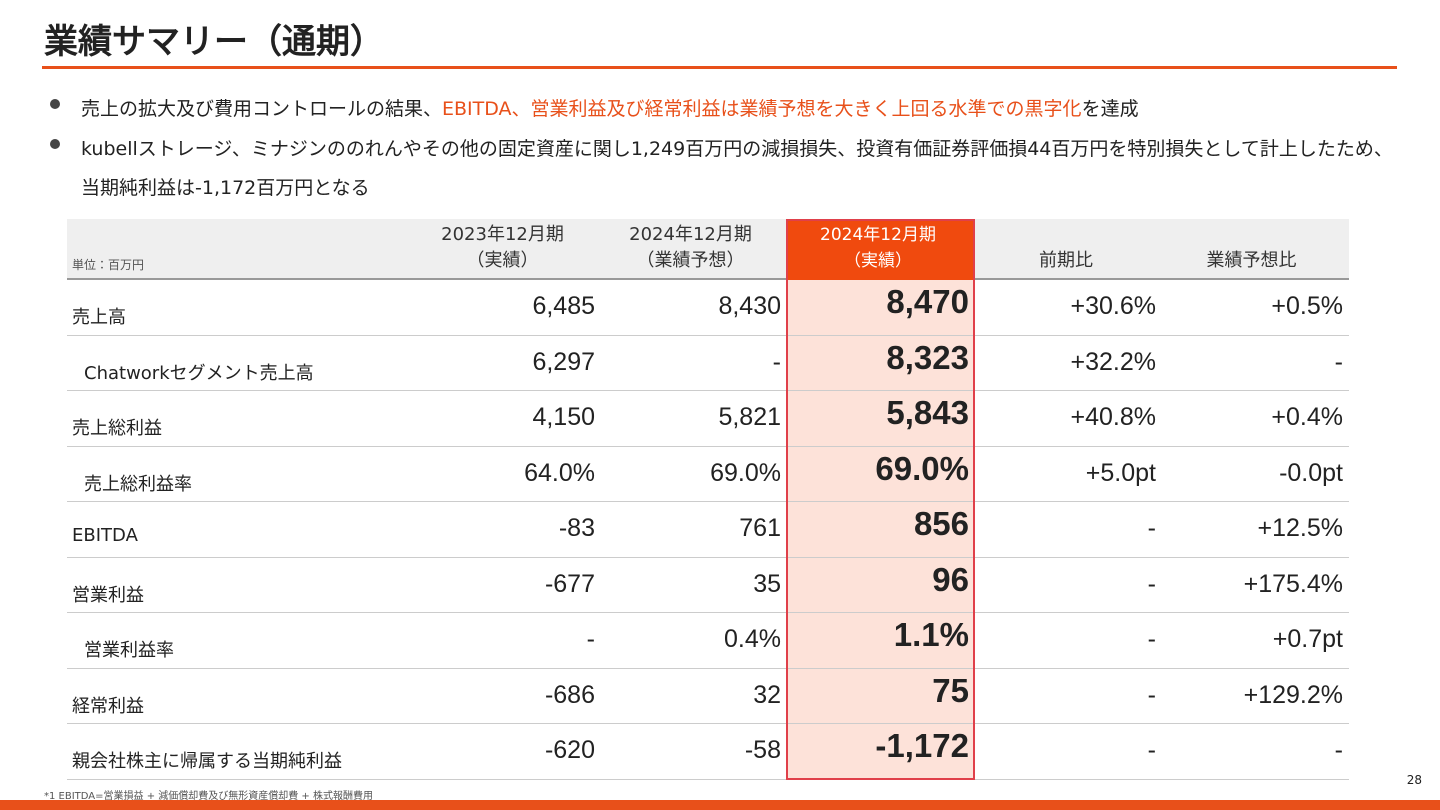 This screenshot has width=1440, height=810. What do you see at coordinates (1120, 472) in the screenshot?
I see `cell-value: +5.0pt` at bounding box center [1120, 472].